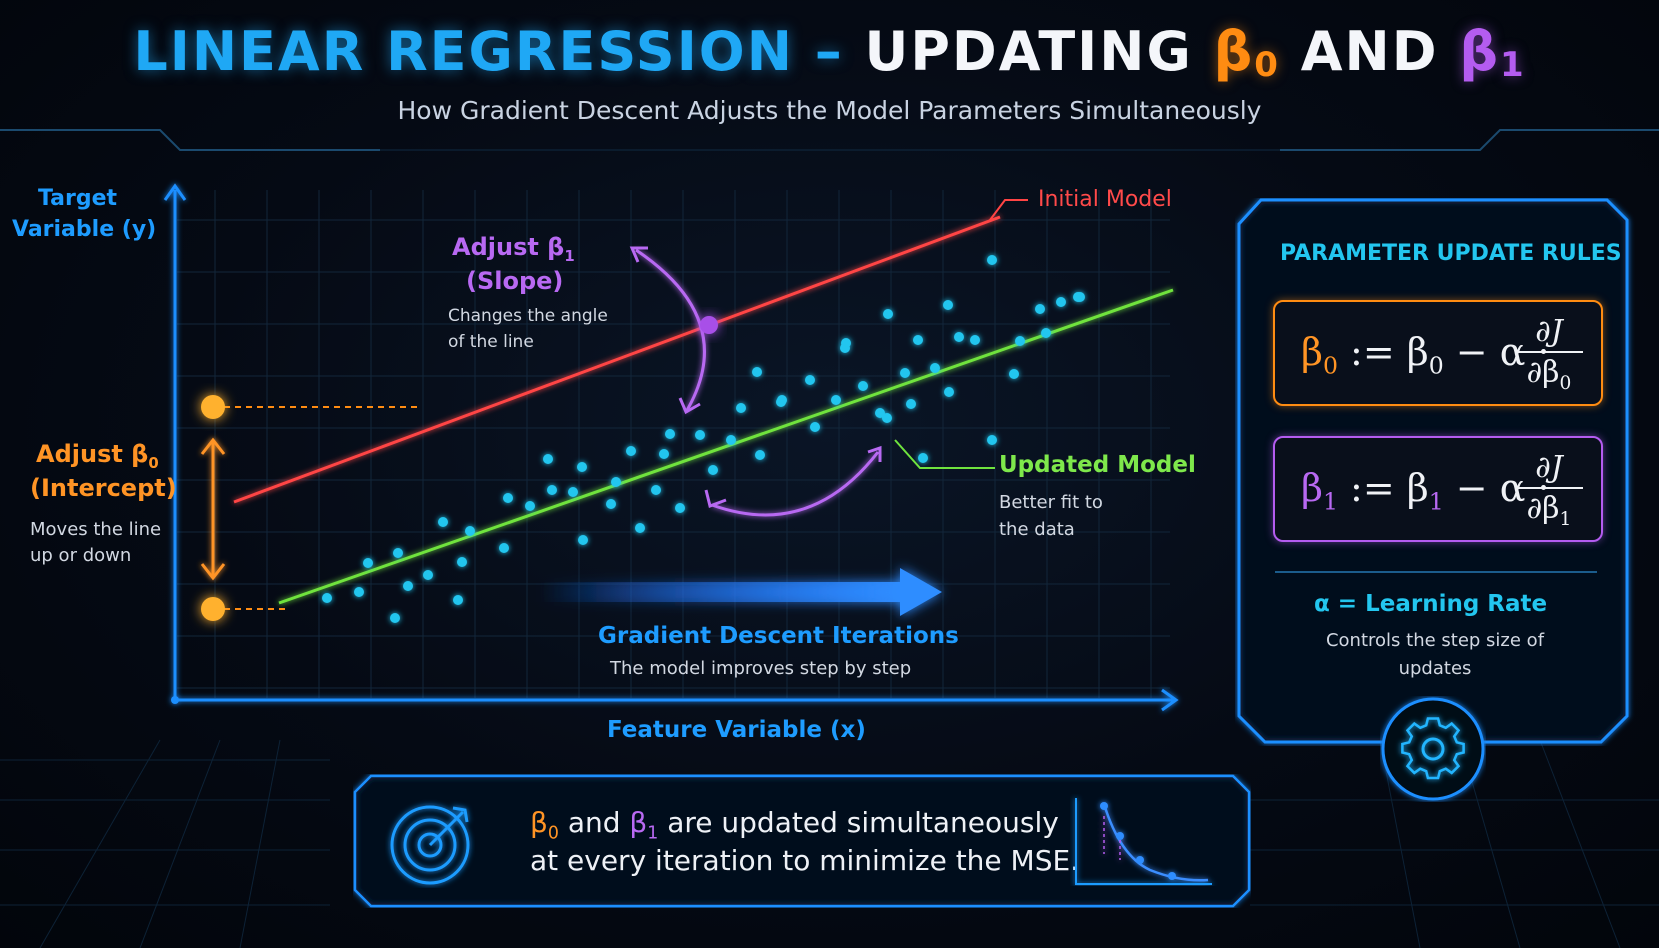 This screenshot has width=1659, height=948. What do you see at coordinates (1037, 529) in the screenshot?
I see `updated-model-desc-line2: the data` at bounding box center [1037, 529].